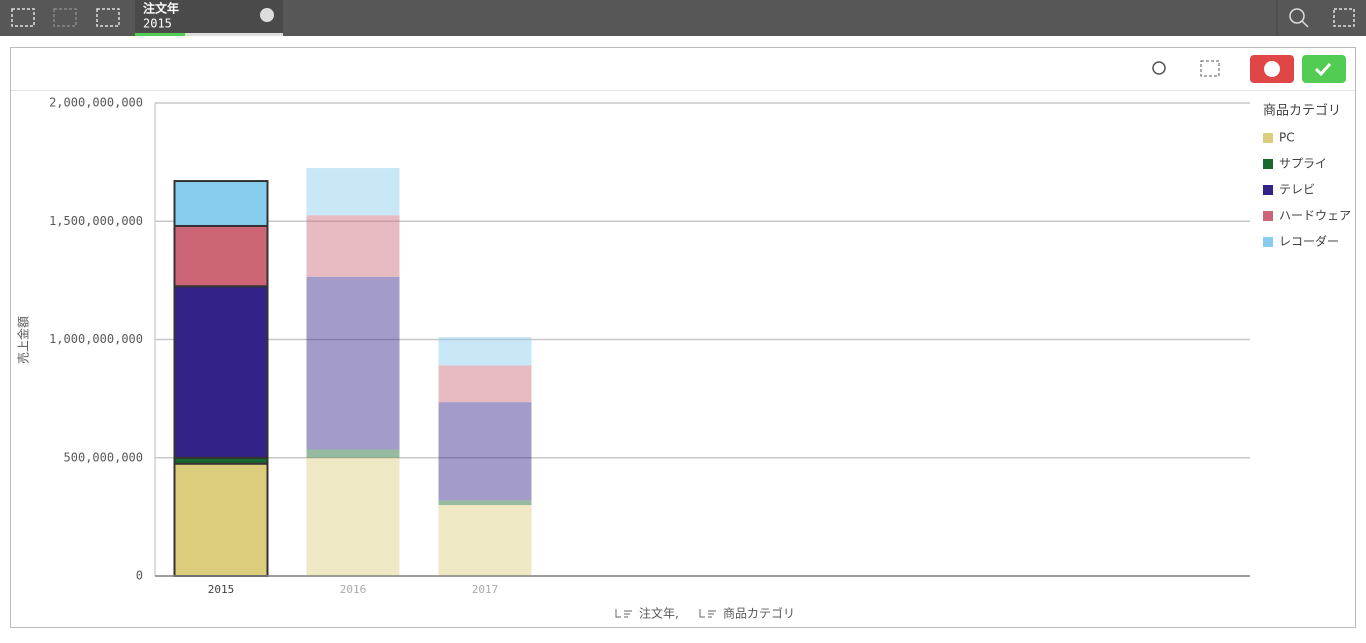  I want to click on selection-chip, so click(209, 18).